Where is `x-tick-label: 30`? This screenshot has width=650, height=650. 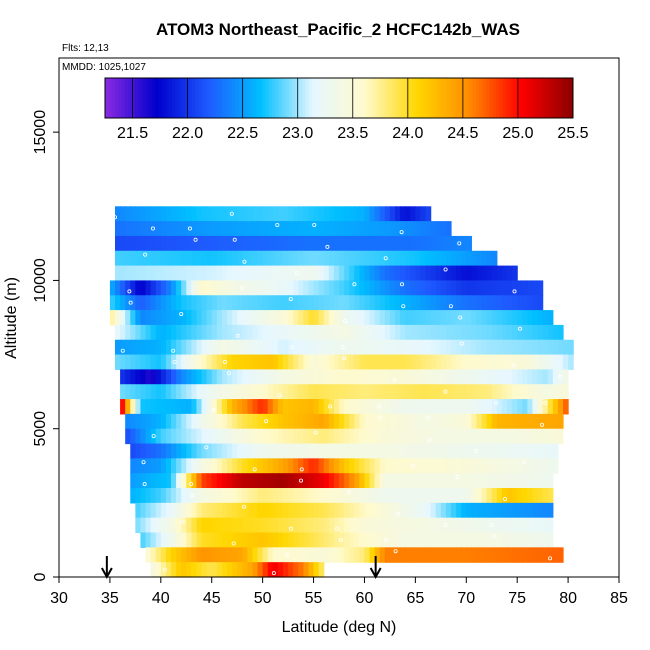 x-tick-label: 30 is located at coordinates (59, 598).